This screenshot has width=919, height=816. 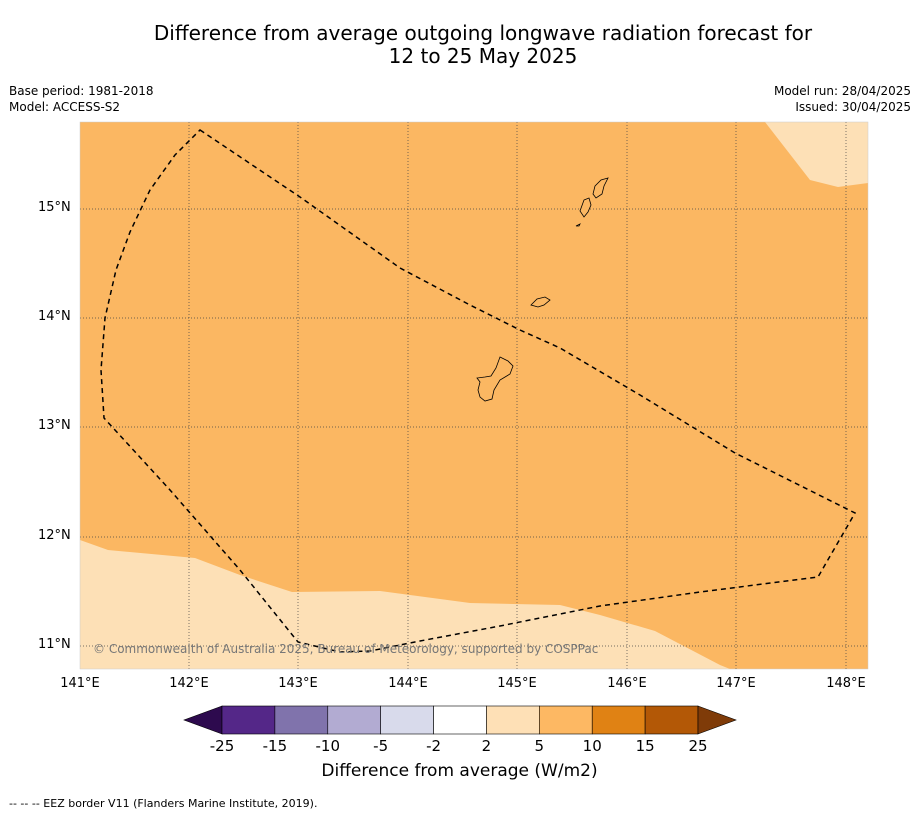 What do you see at coordinates (381, 746) in the screenshot?
I see `colorbar-tick-label: -5` at bounding box center [381, 746].